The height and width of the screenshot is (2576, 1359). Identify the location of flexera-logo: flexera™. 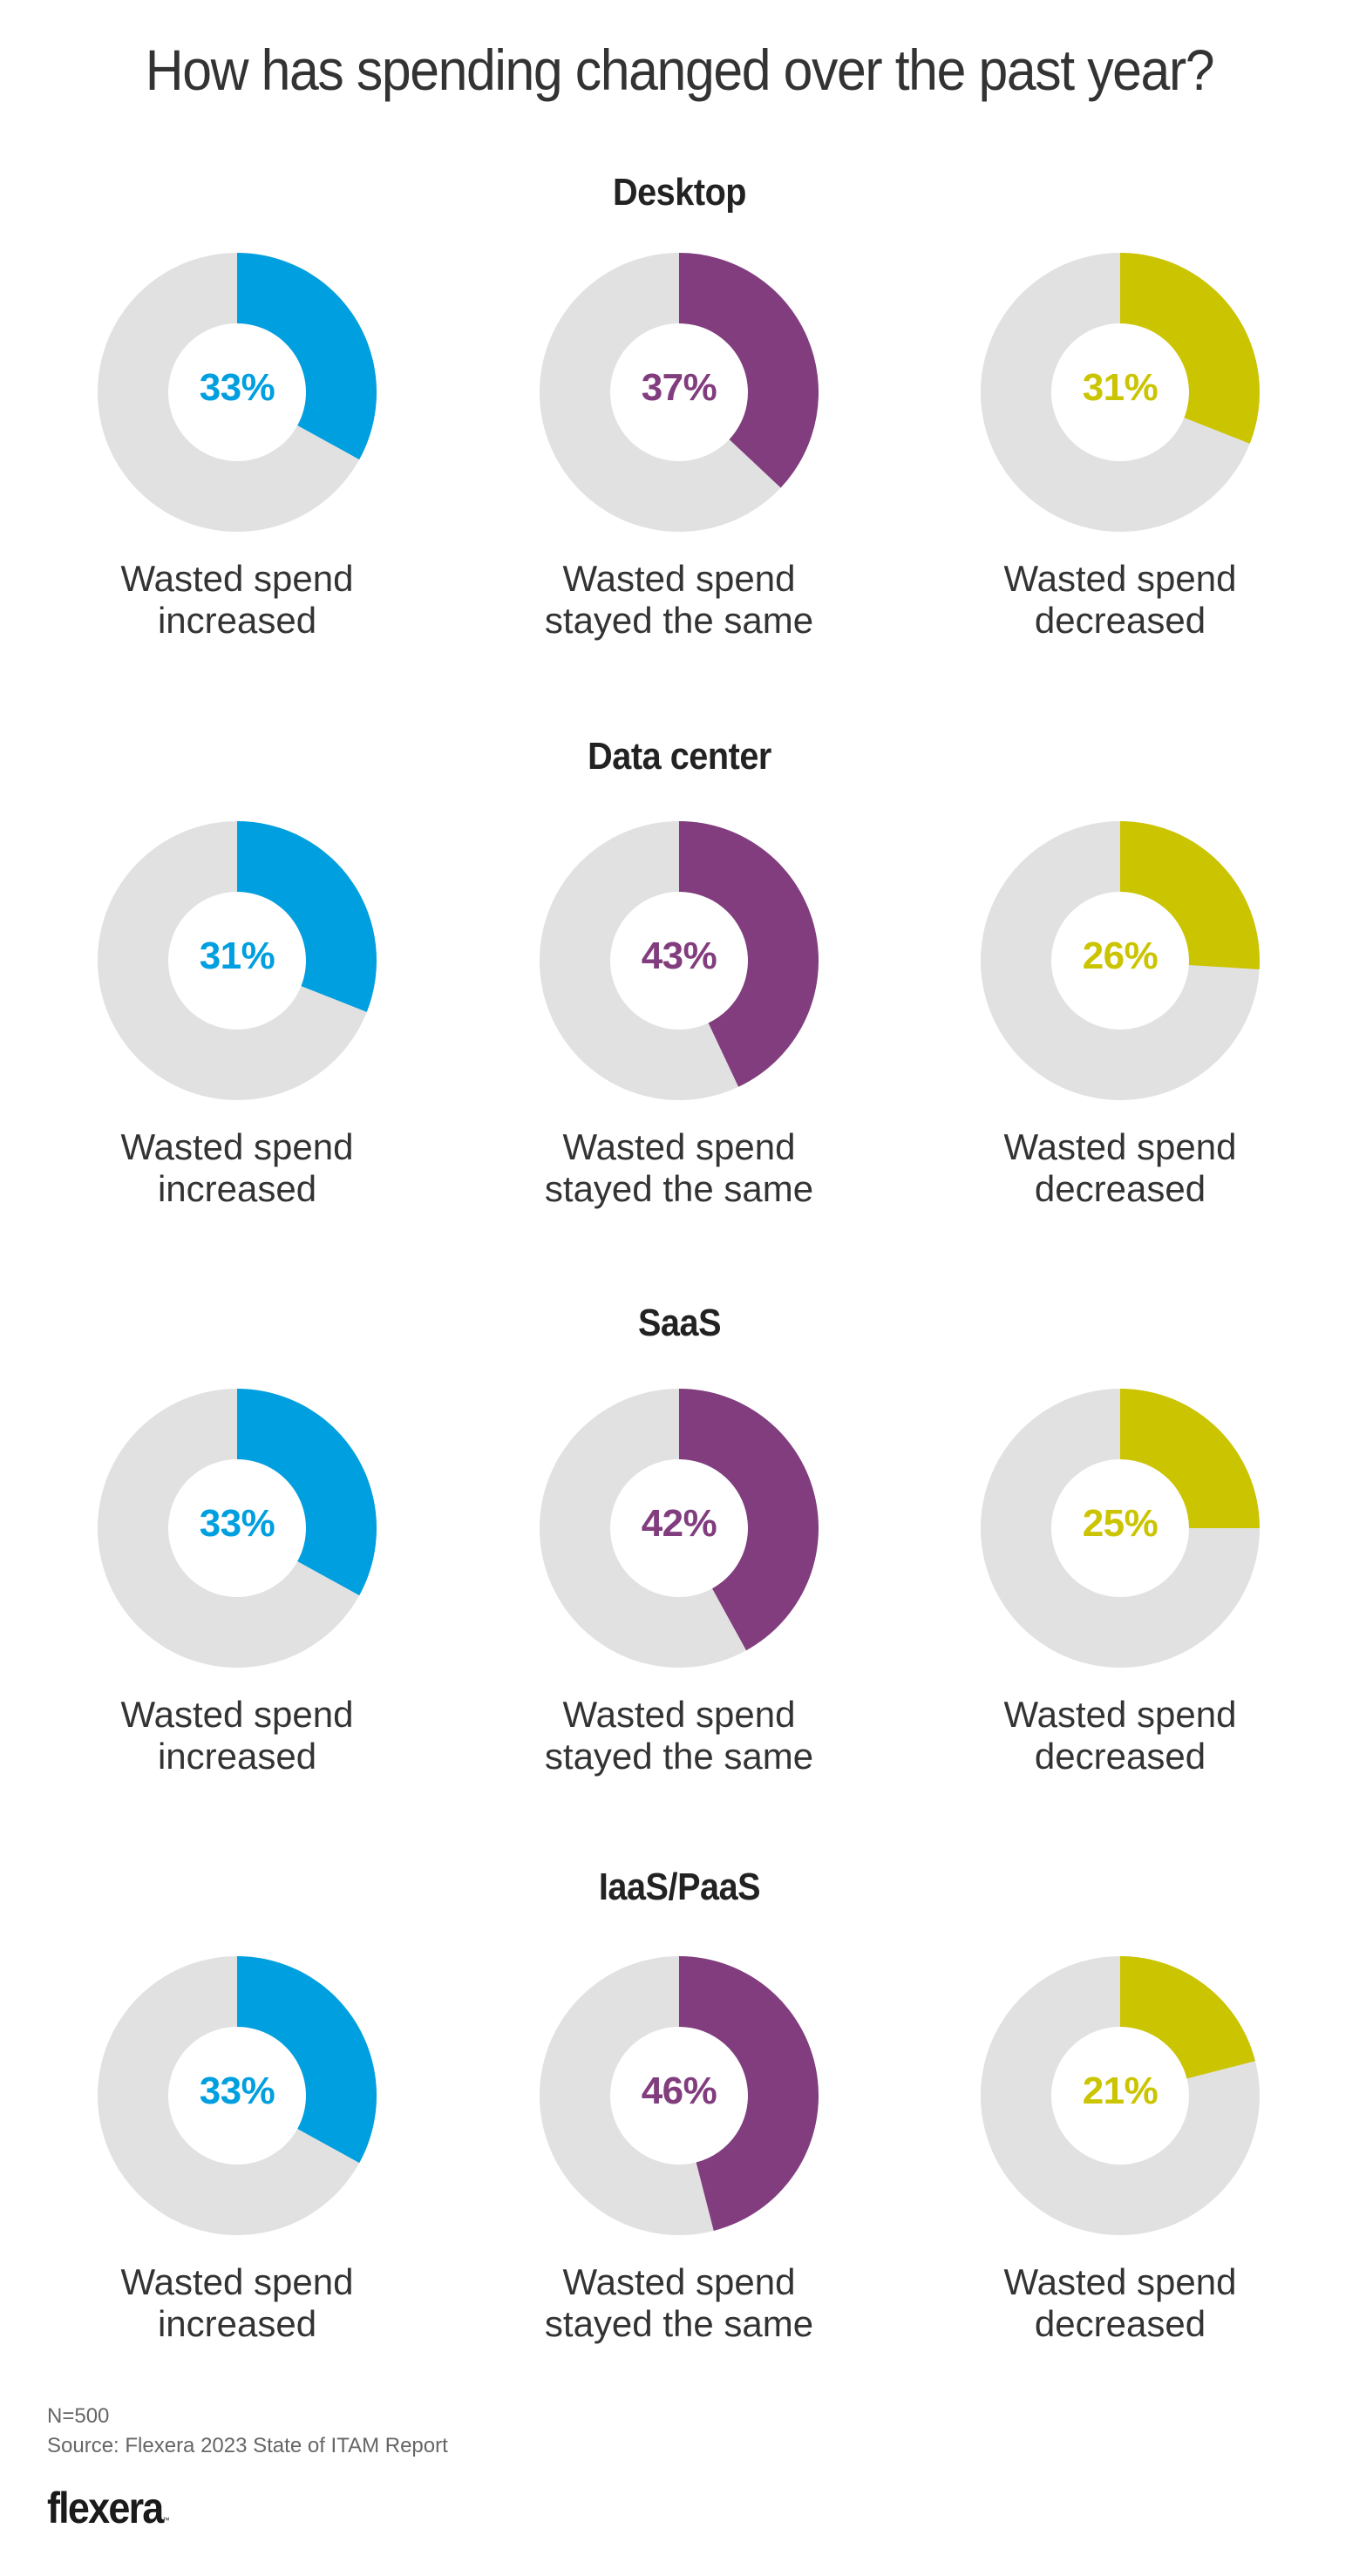
(108, 2508).